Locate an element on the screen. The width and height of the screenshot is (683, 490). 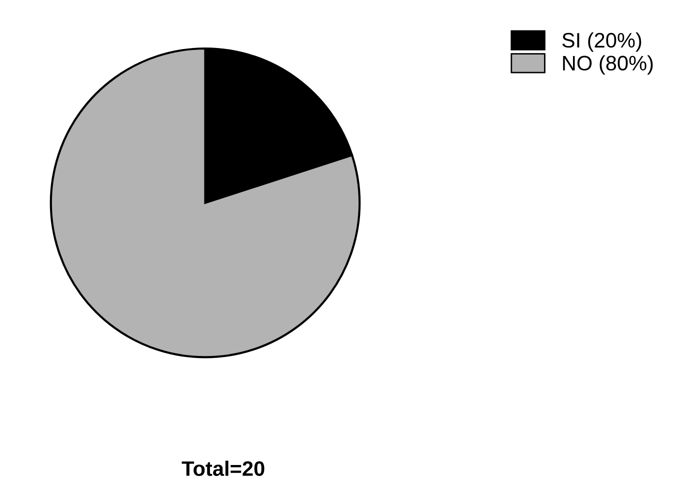
legend-label: SI (20%) is located at coordinates (602, 42).